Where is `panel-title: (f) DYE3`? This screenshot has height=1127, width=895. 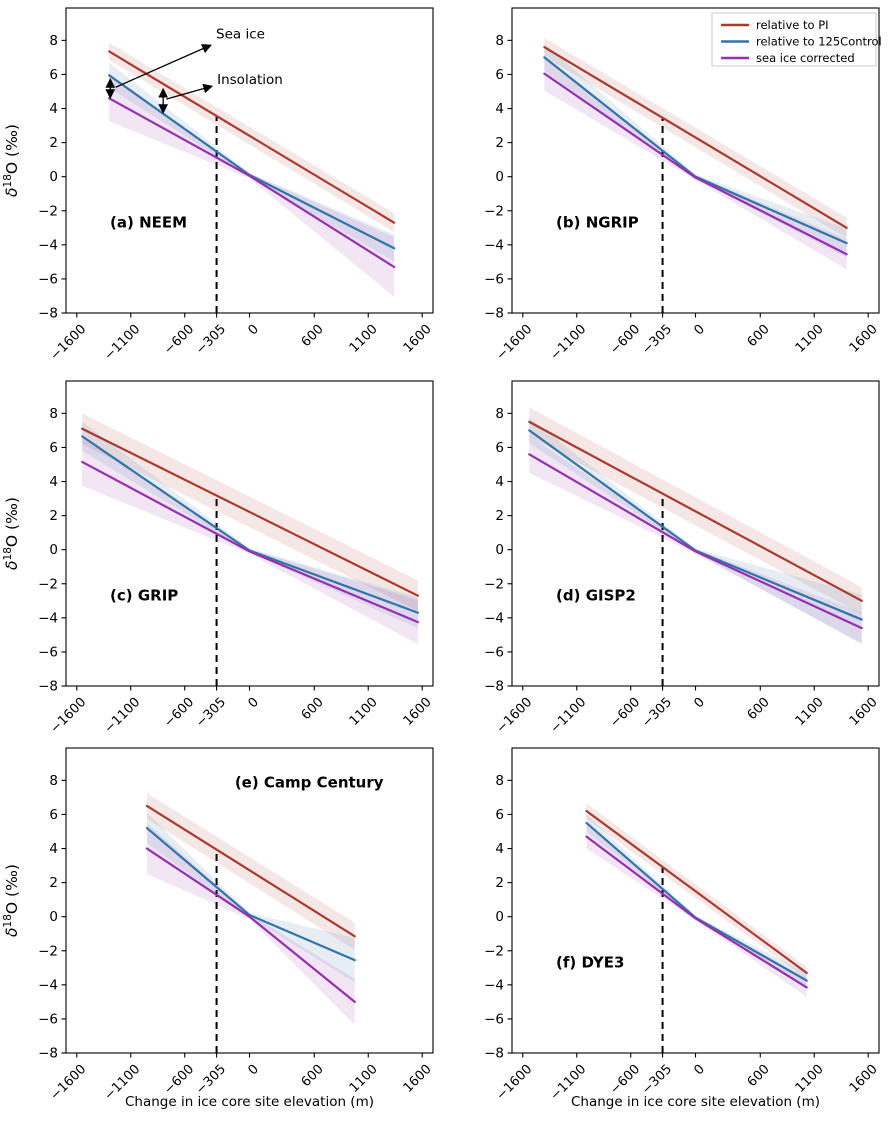 panel-title: (f) DYE3 is located at coordinates (590, 963).